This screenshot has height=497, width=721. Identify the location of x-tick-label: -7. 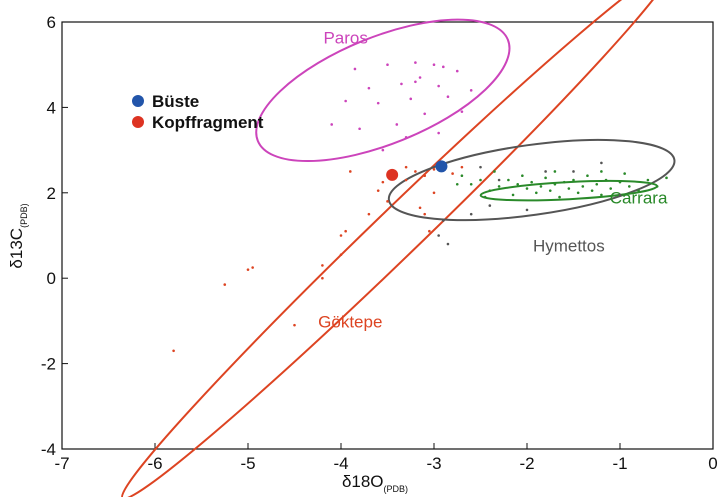
(61, 463).